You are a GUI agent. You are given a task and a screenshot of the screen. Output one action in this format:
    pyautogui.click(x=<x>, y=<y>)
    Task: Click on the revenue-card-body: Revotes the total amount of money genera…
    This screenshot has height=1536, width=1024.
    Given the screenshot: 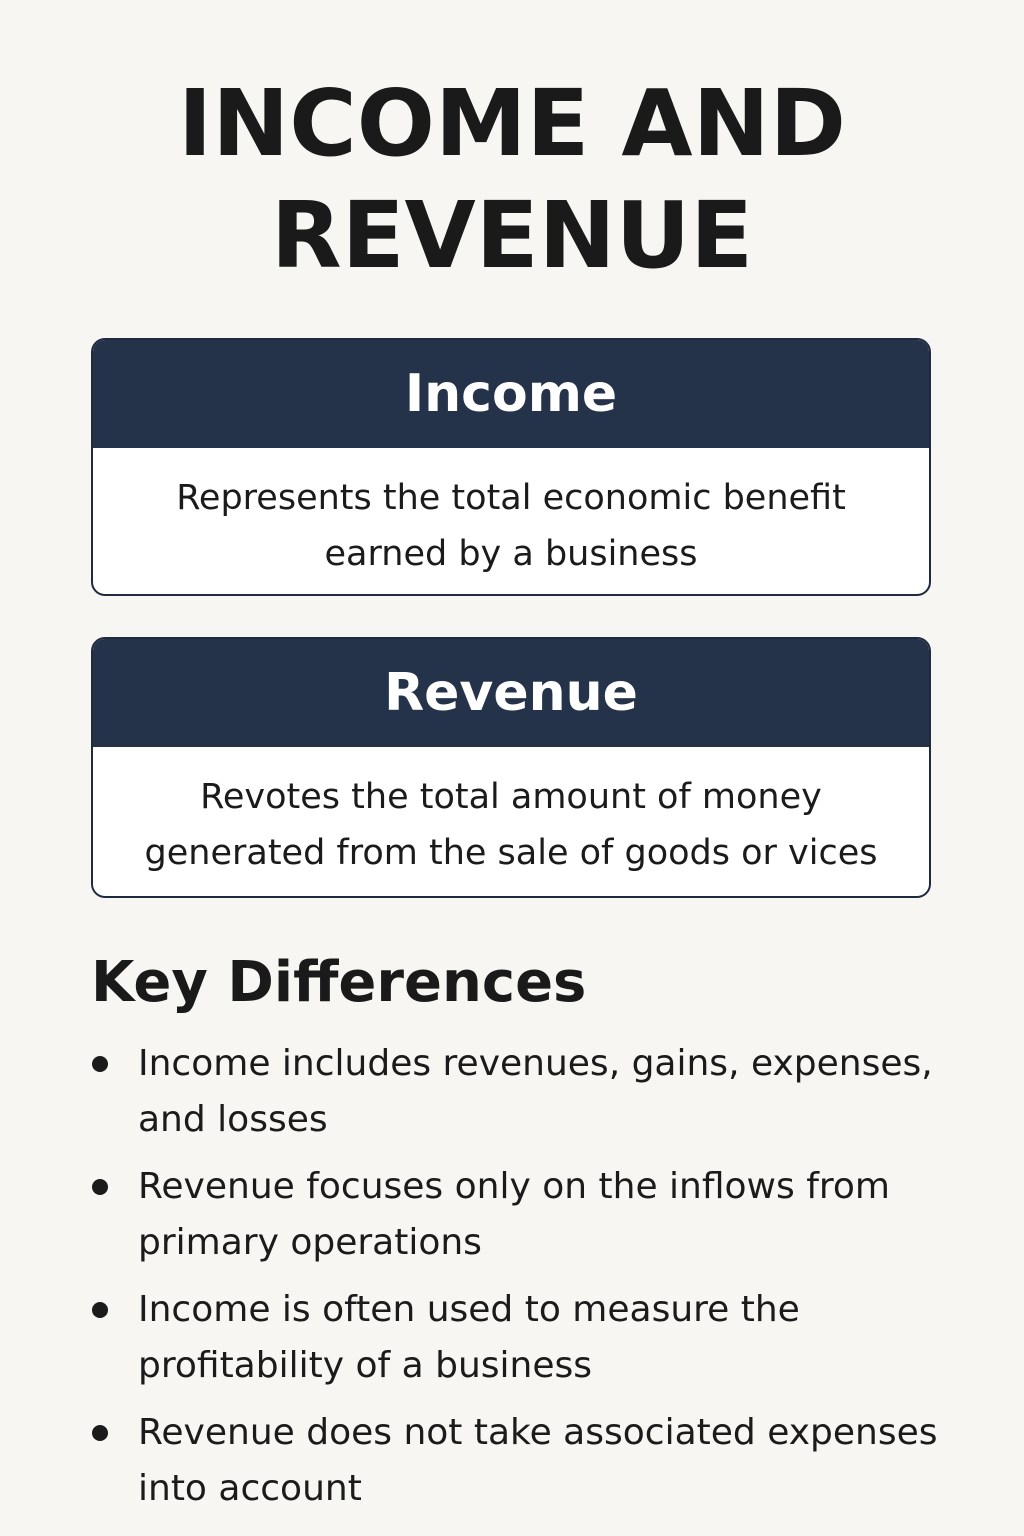 What is the action you would take?
    pyautogui.click(x=511, y=825)
    